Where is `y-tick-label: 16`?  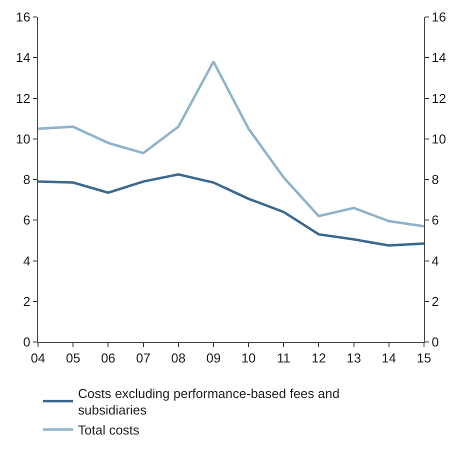
y-tick-label: 16 is located at coordinates (23, 17).